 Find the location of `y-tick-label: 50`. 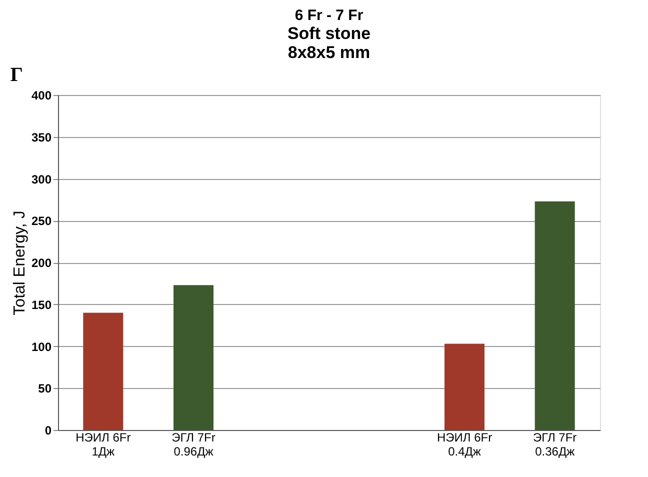

y-tick-label: 50 is located at coordinates (45, 389).